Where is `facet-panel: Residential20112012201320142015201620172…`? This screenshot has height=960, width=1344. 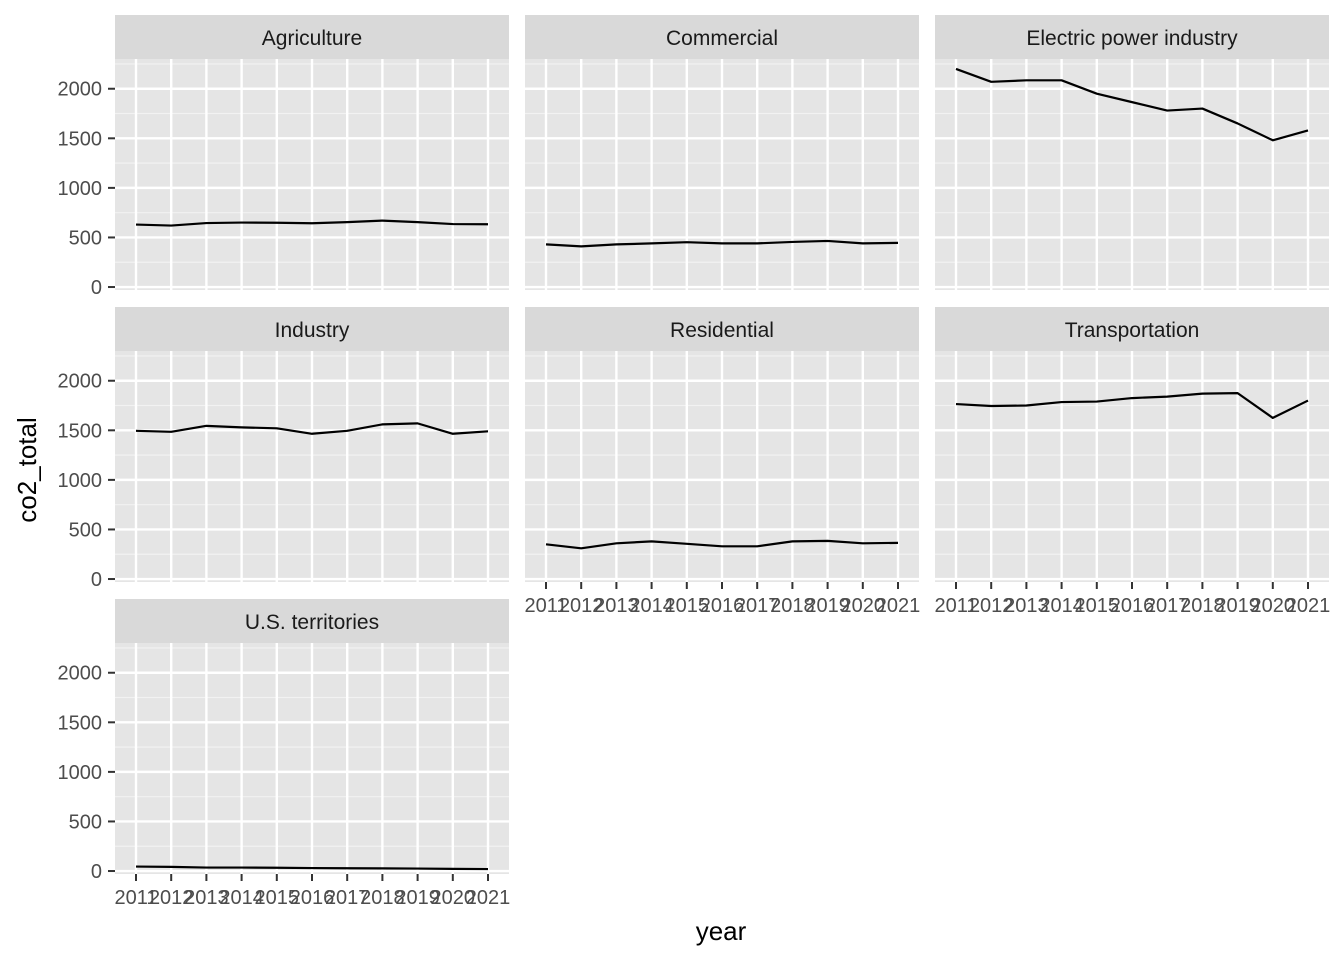
facet-panel: Residential20112012201320142015201620172… is located at coordinates (722, 462).